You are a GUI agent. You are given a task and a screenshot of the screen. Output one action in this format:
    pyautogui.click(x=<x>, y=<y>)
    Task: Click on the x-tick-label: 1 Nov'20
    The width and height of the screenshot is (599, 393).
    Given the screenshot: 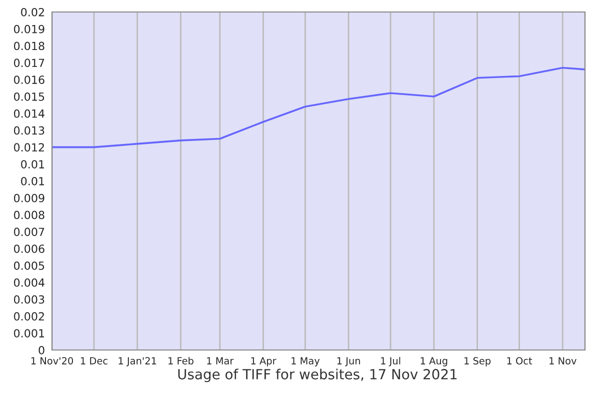 What is the action you would take?
    pyautogui.click(x=52, y=360)
    